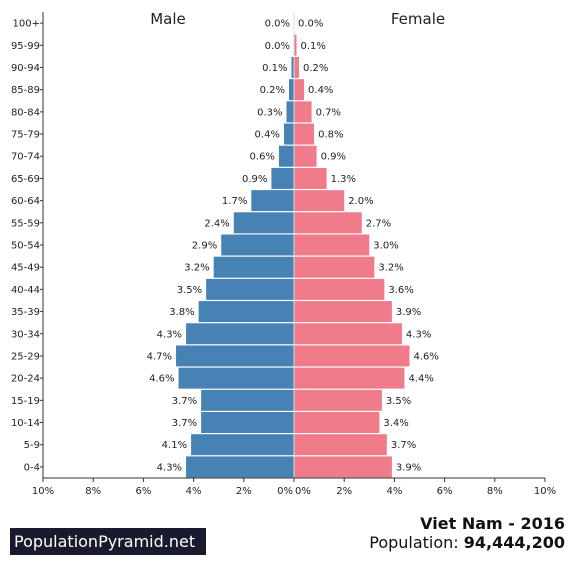 This screenshot has height=581, width=575. What do you see at coordinates (26, 24) in the screenshot?
I see `age-group-label: 100+` at bounding box center [26, 24].